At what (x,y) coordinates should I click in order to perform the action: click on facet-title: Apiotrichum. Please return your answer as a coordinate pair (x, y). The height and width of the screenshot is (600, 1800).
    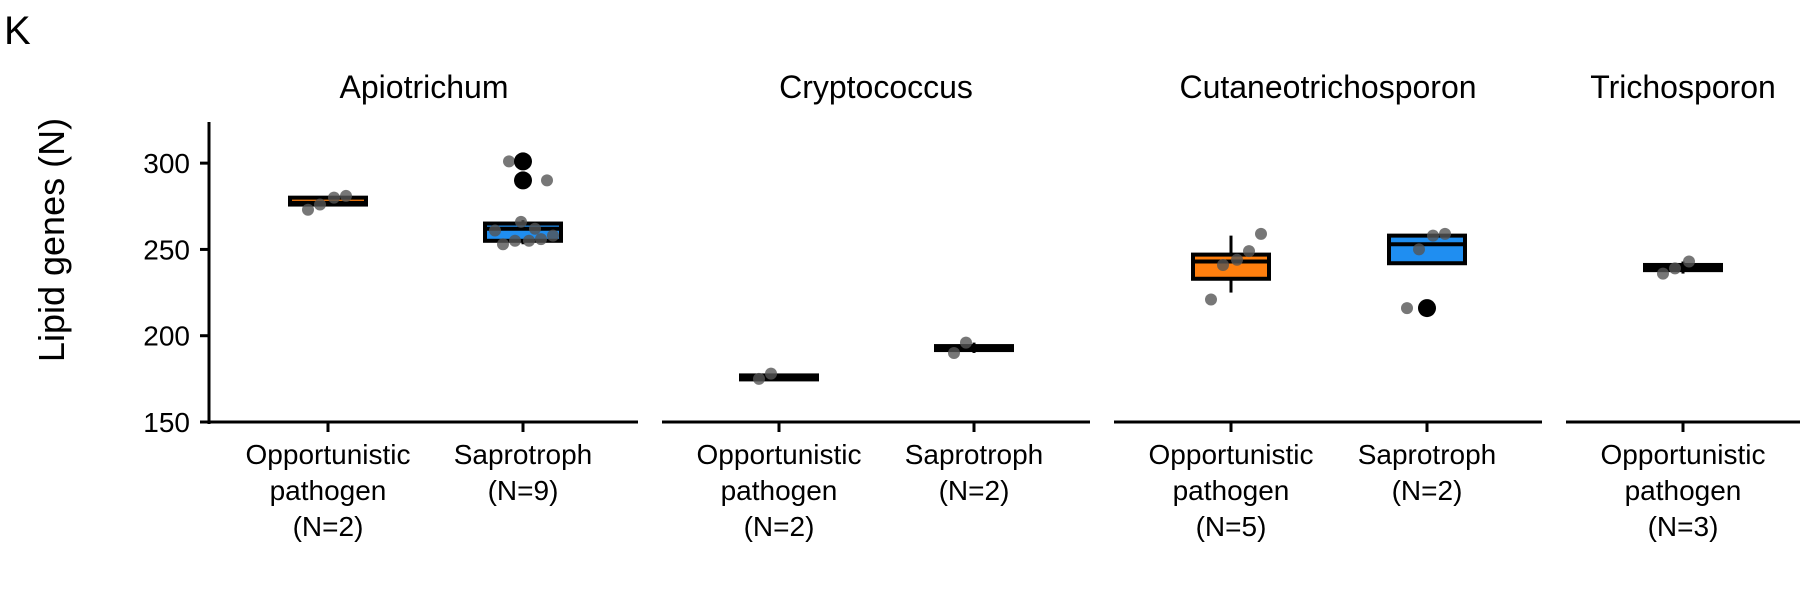
    Looking at the image, I should click on (424, 87).